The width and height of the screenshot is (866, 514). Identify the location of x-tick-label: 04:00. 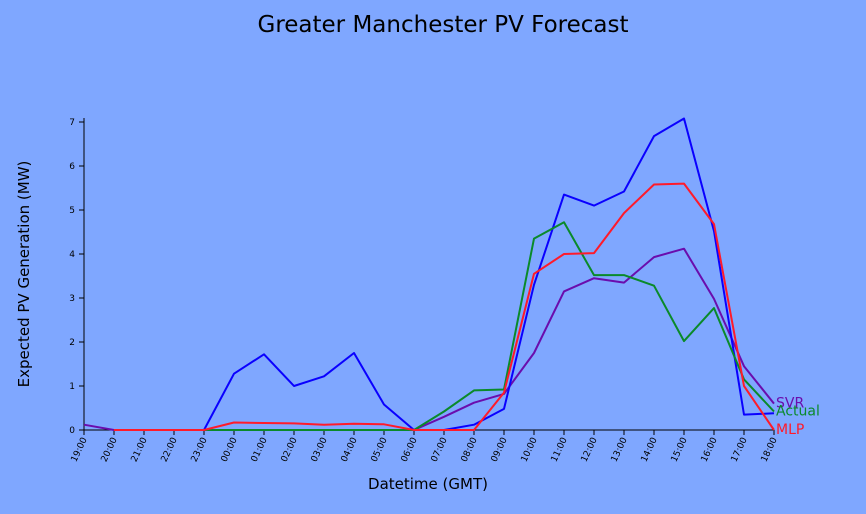
(350, 450).